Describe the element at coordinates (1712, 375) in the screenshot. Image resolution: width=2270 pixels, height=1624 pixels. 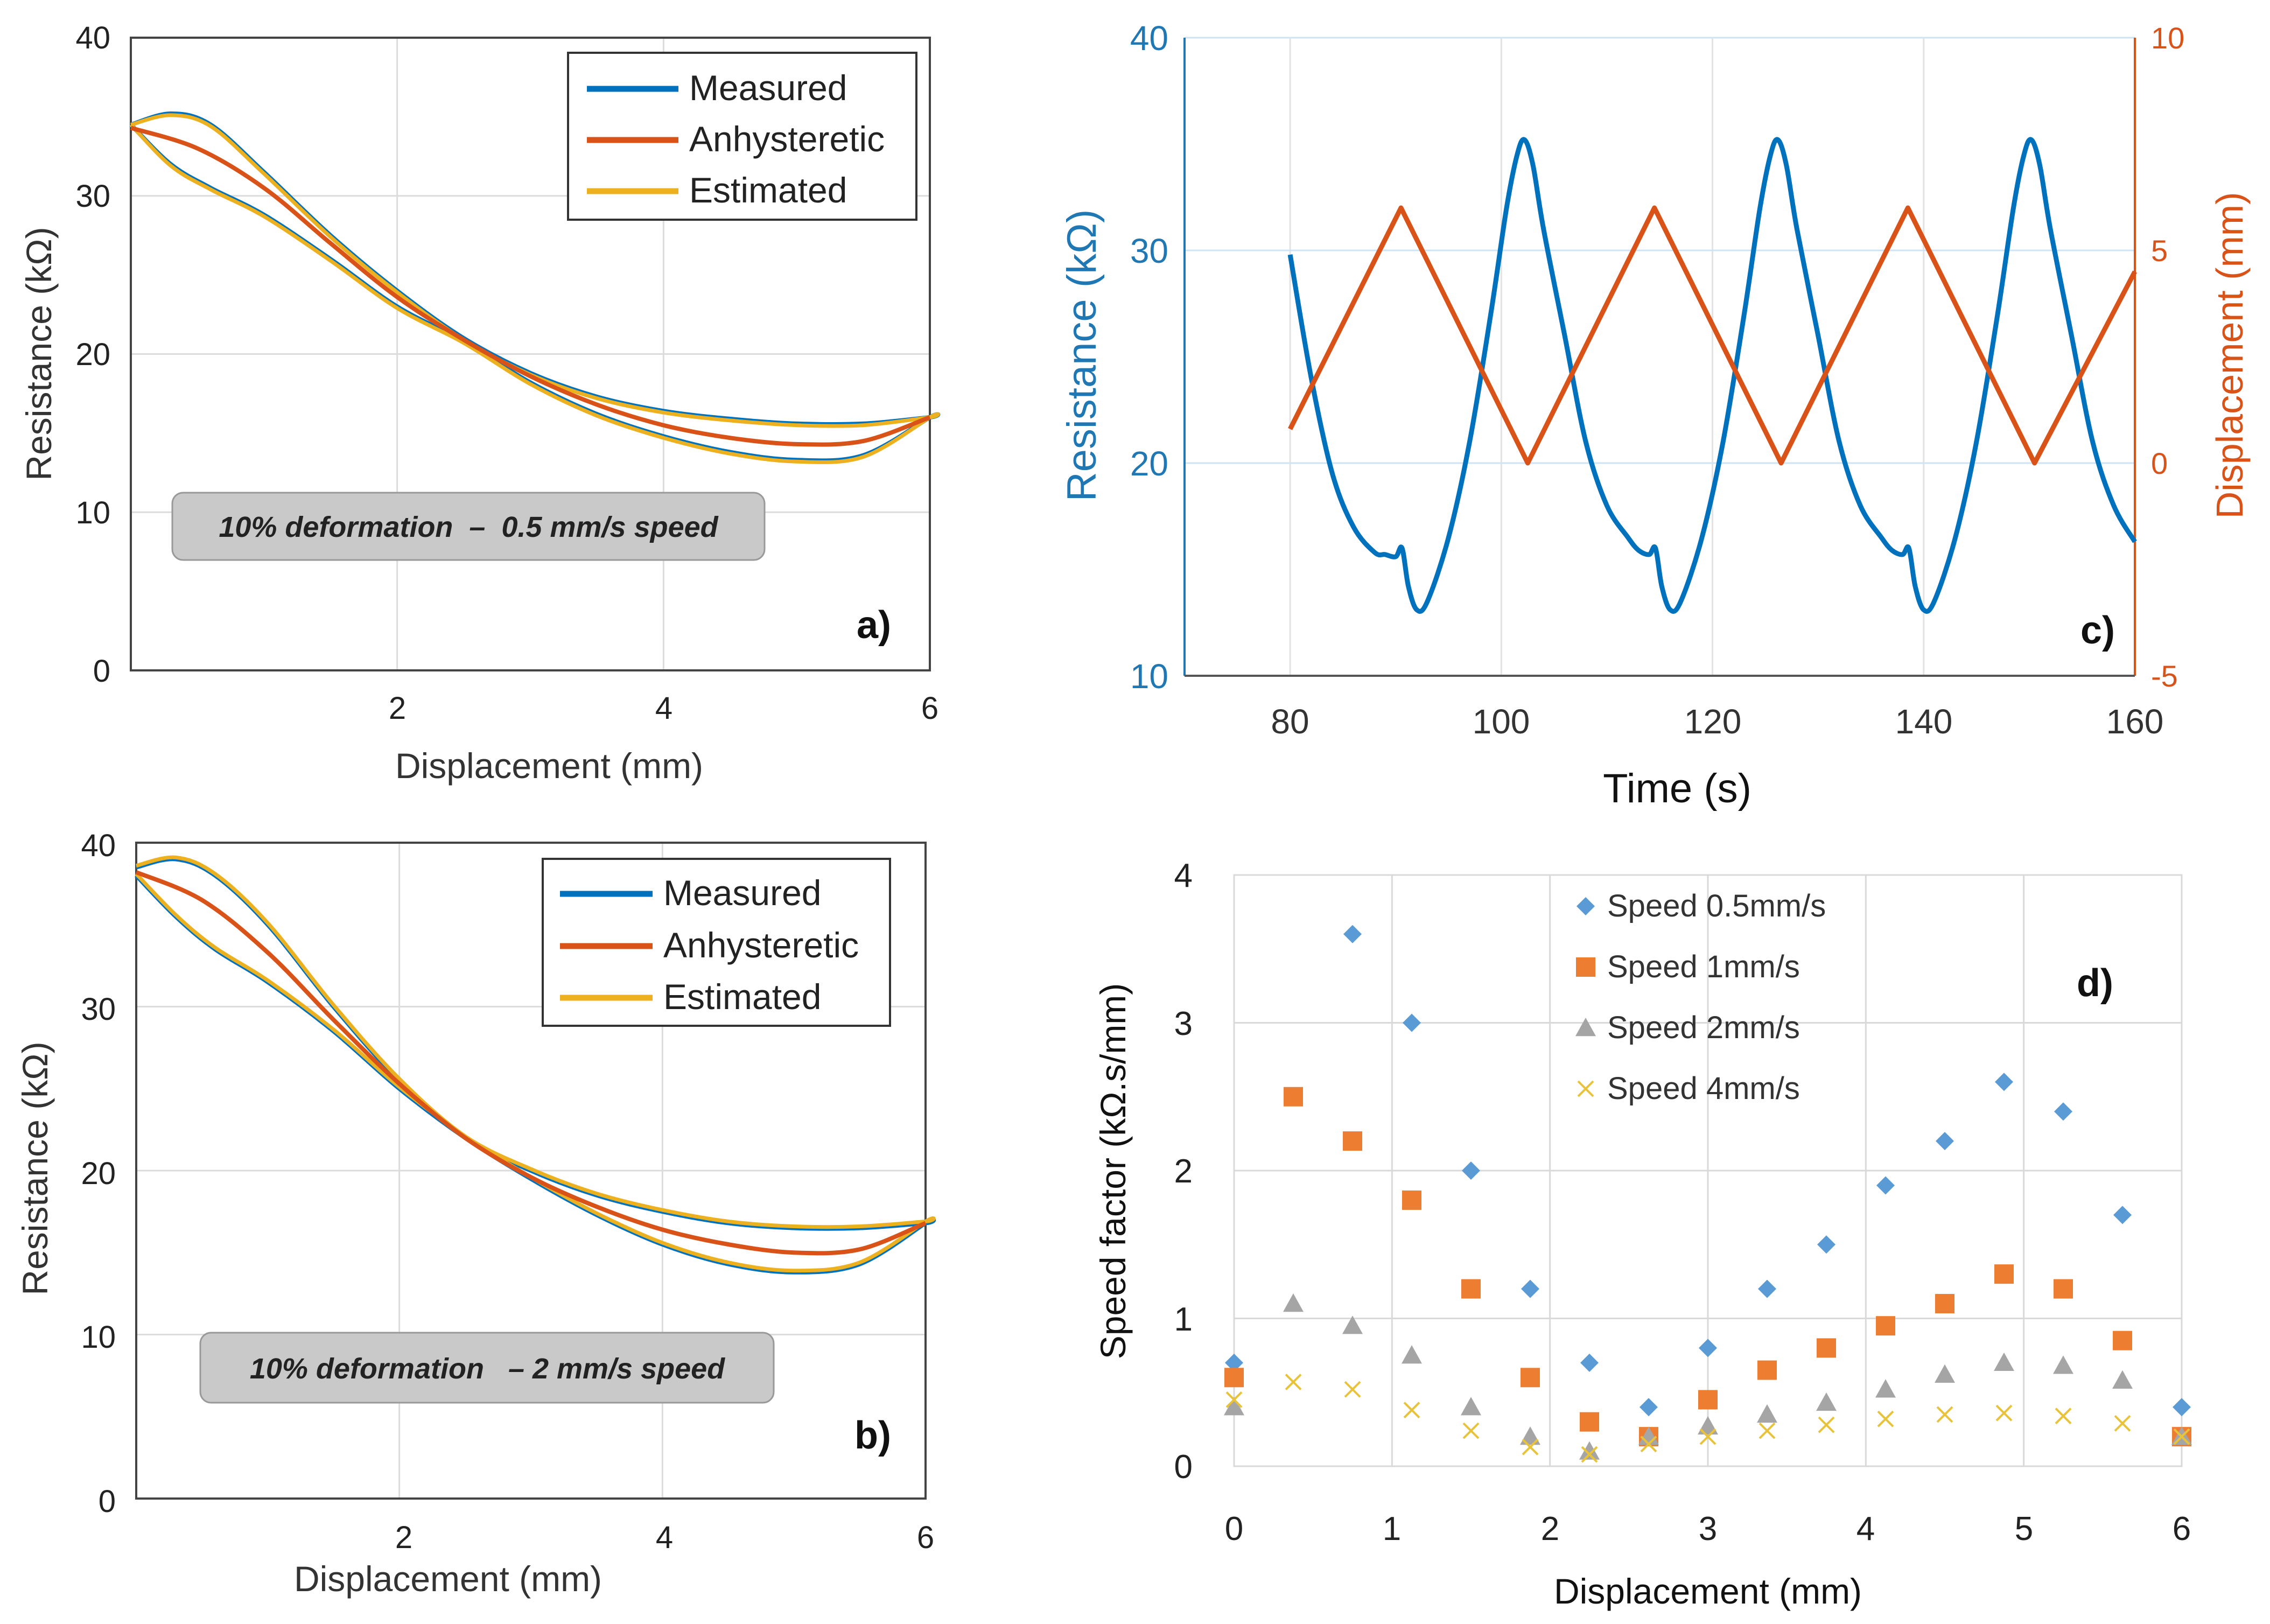
I see `panel-c-curves` at that location.